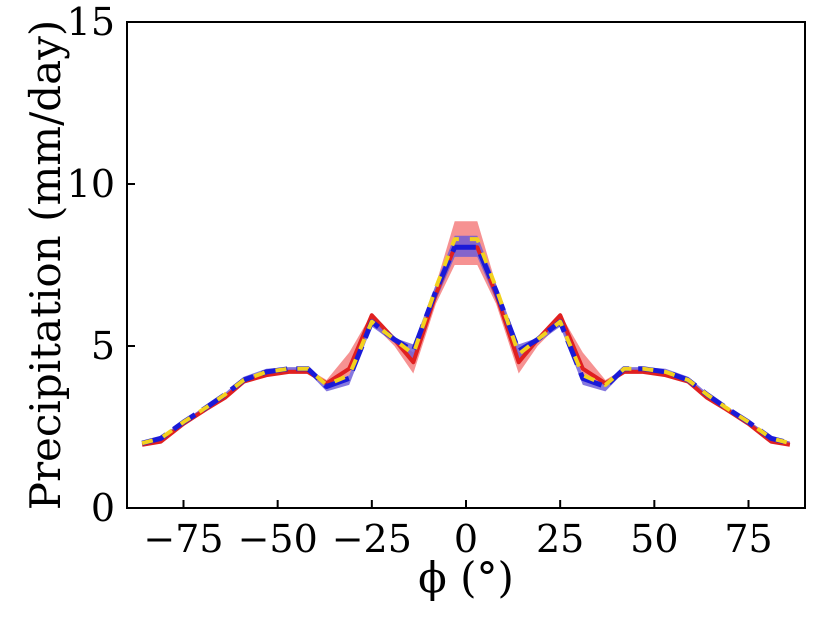 The image size is (830, 623). I want to click on x-tick-label: 50, so click(654, 539).